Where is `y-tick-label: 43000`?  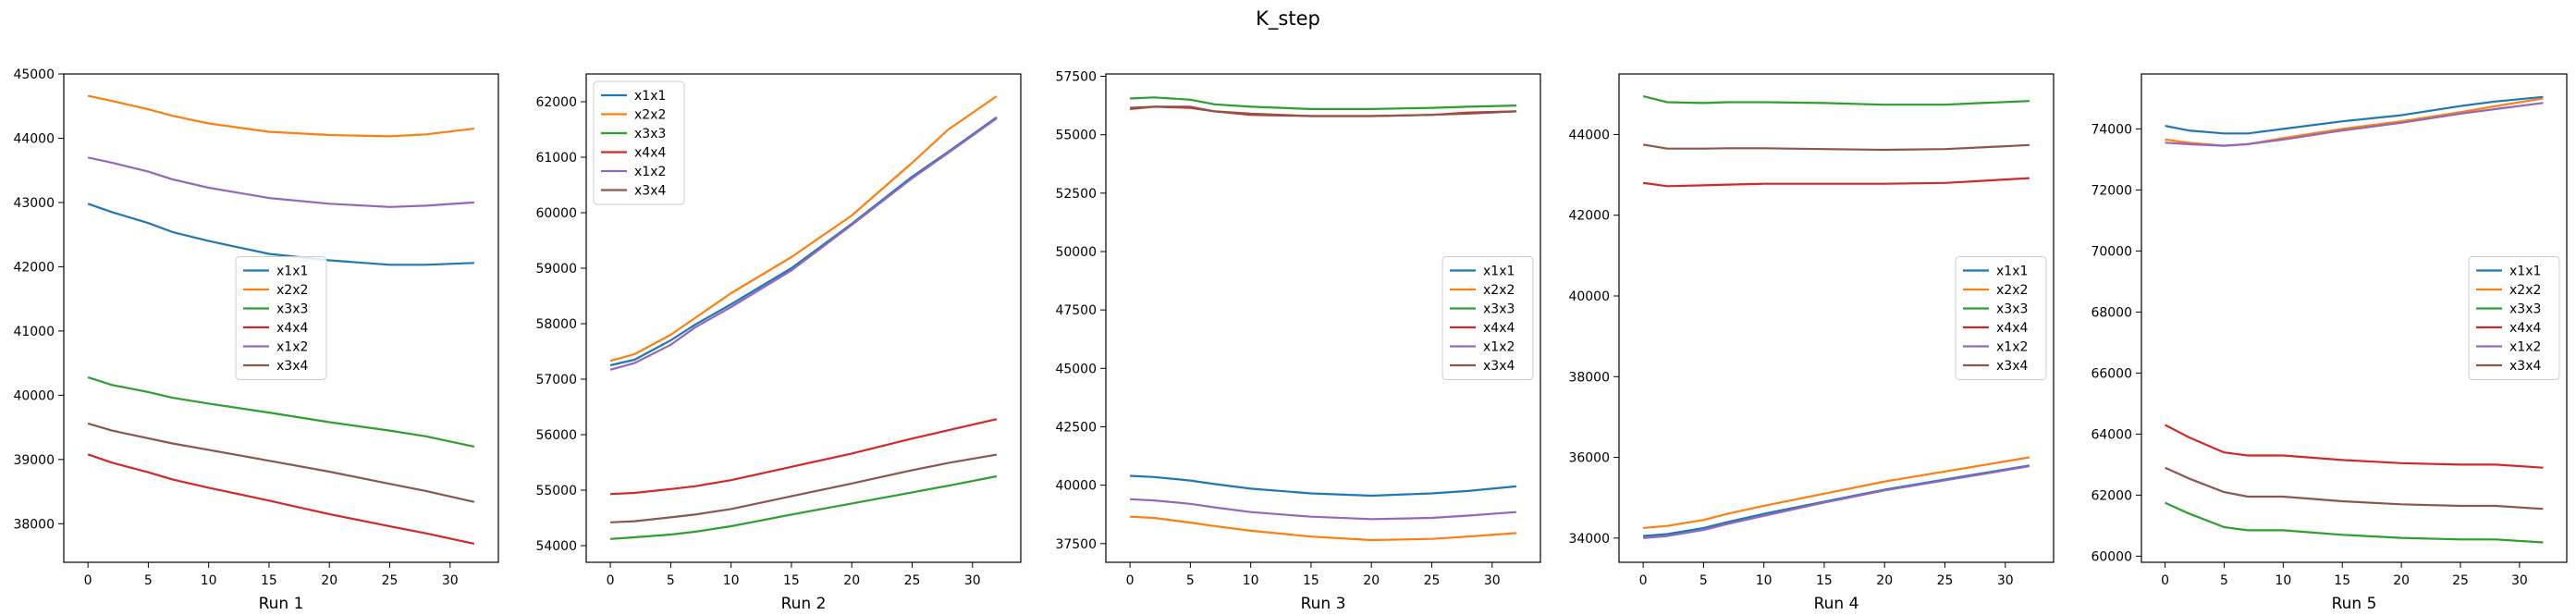
y-tick-label: 43000 is located at coordinates (34, 203).